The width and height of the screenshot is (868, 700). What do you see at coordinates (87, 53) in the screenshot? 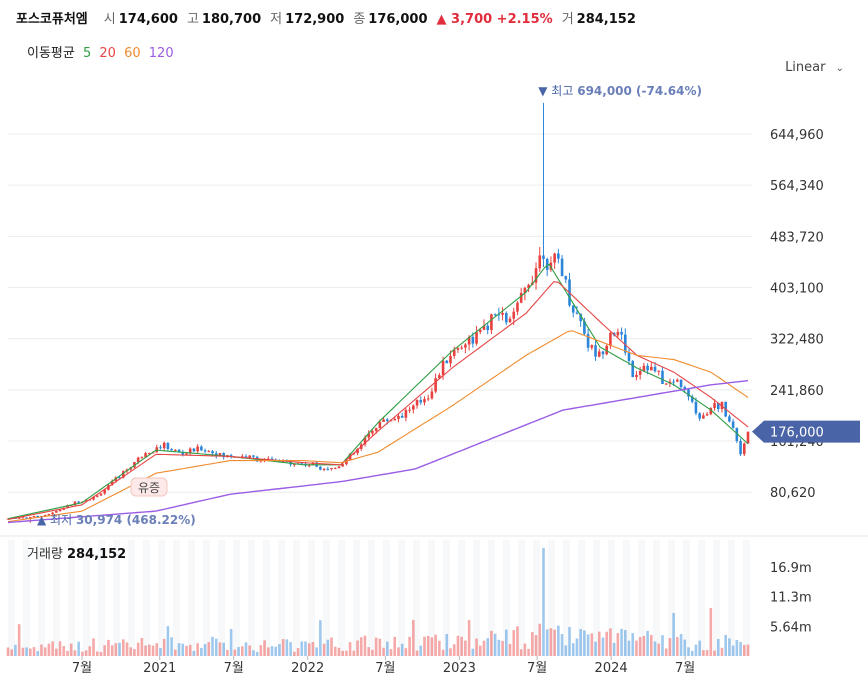
I see `ma-5-label: 5` at bounding box center [87, 53].